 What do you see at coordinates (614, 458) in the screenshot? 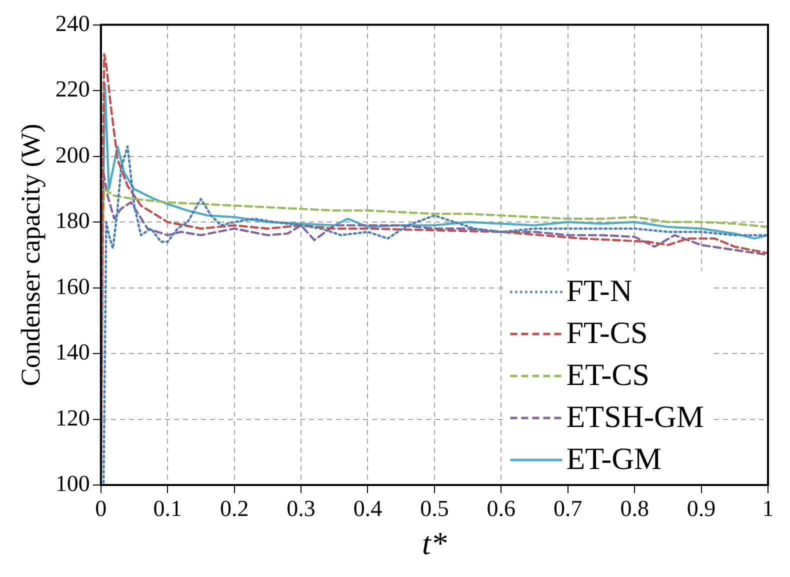
I see `legend-label: ET-GM` at bounding box center [614, 458].